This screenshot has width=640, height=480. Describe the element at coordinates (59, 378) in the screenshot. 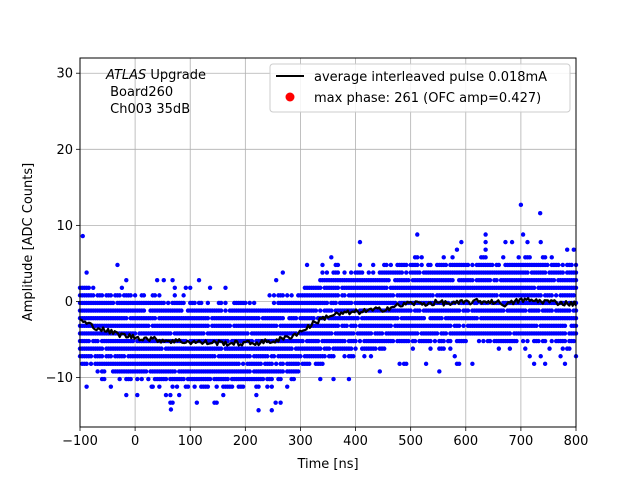

I see `y-tick-label: −10` at that location.